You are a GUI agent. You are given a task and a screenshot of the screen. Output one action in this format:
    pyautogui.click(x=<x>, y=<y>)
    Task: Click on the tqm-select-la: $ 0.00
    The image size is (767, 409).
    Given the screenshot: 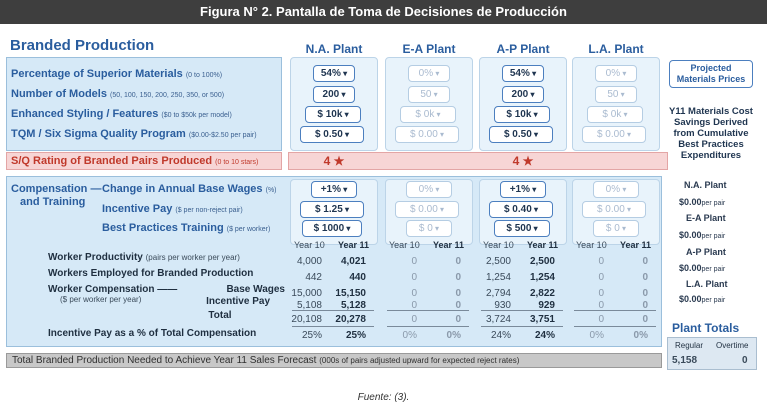 What is the action you would take?
    pyautogui.click(x=614, y=134)
    